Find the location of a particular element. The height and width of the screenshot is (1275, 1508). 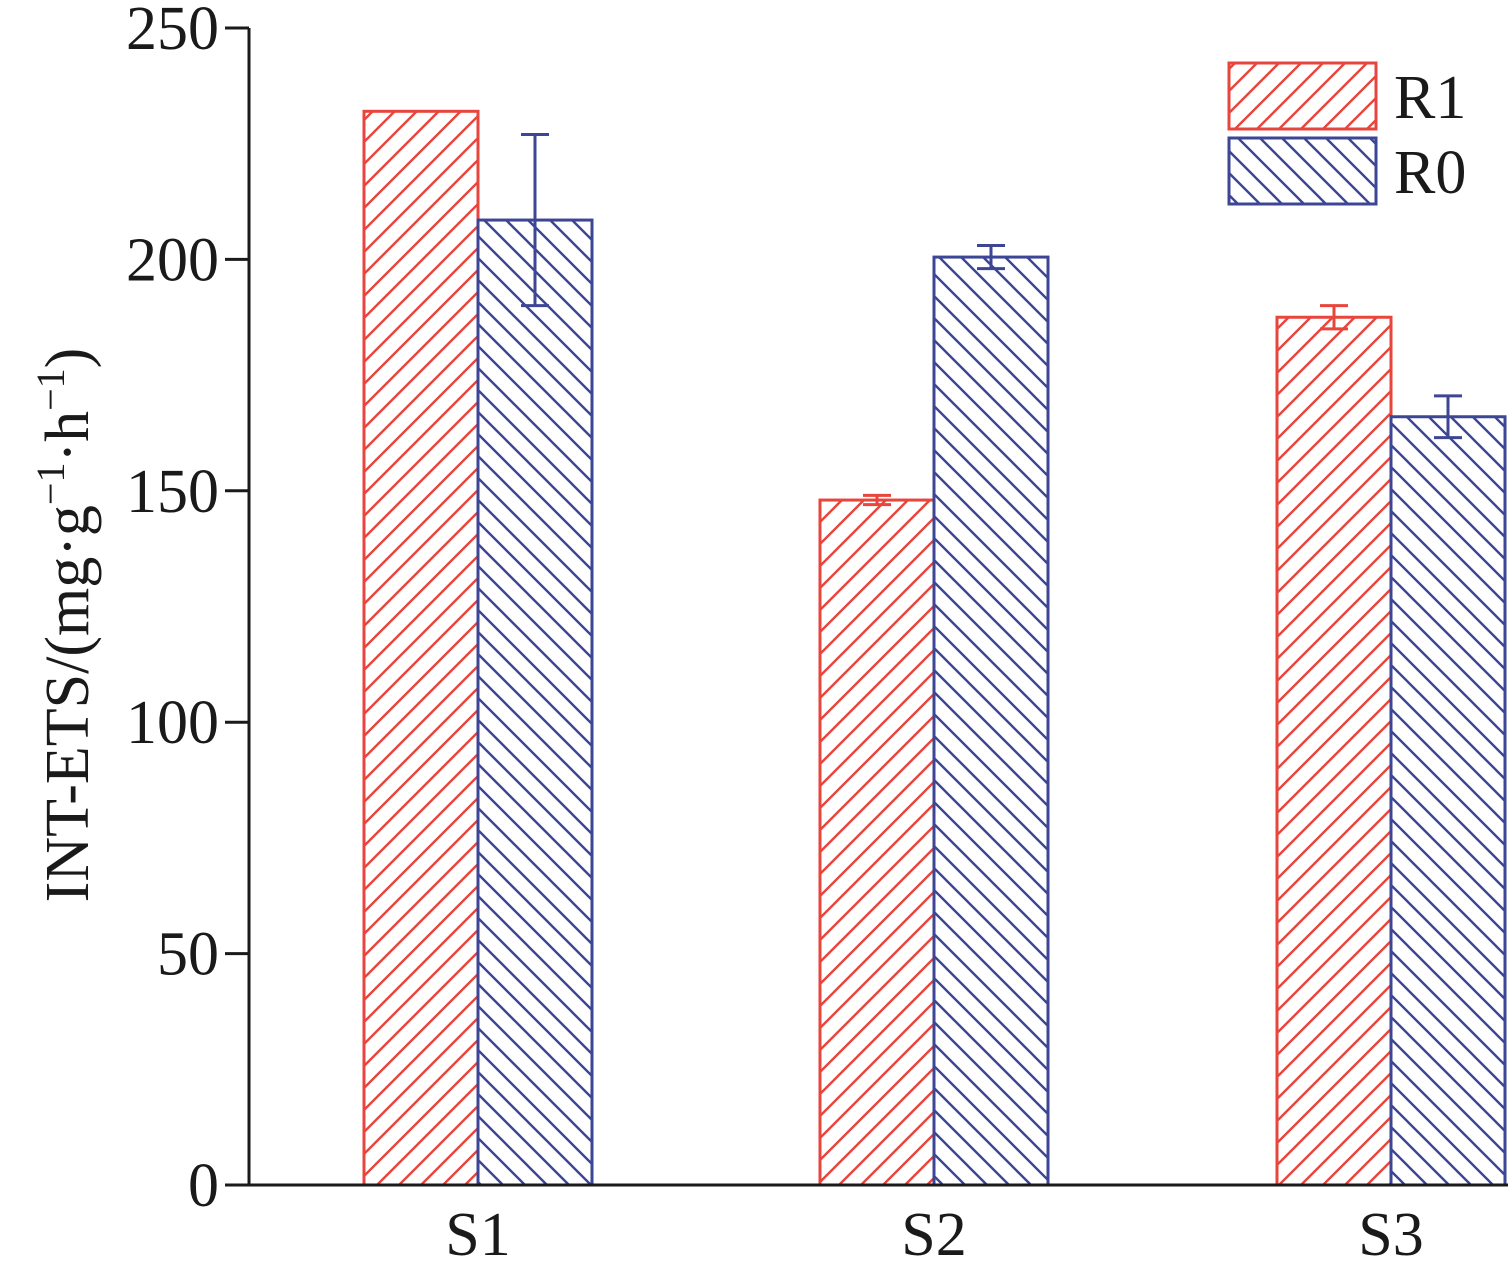

error-bar-r1-s3 is located at coordinates (1334, 317).